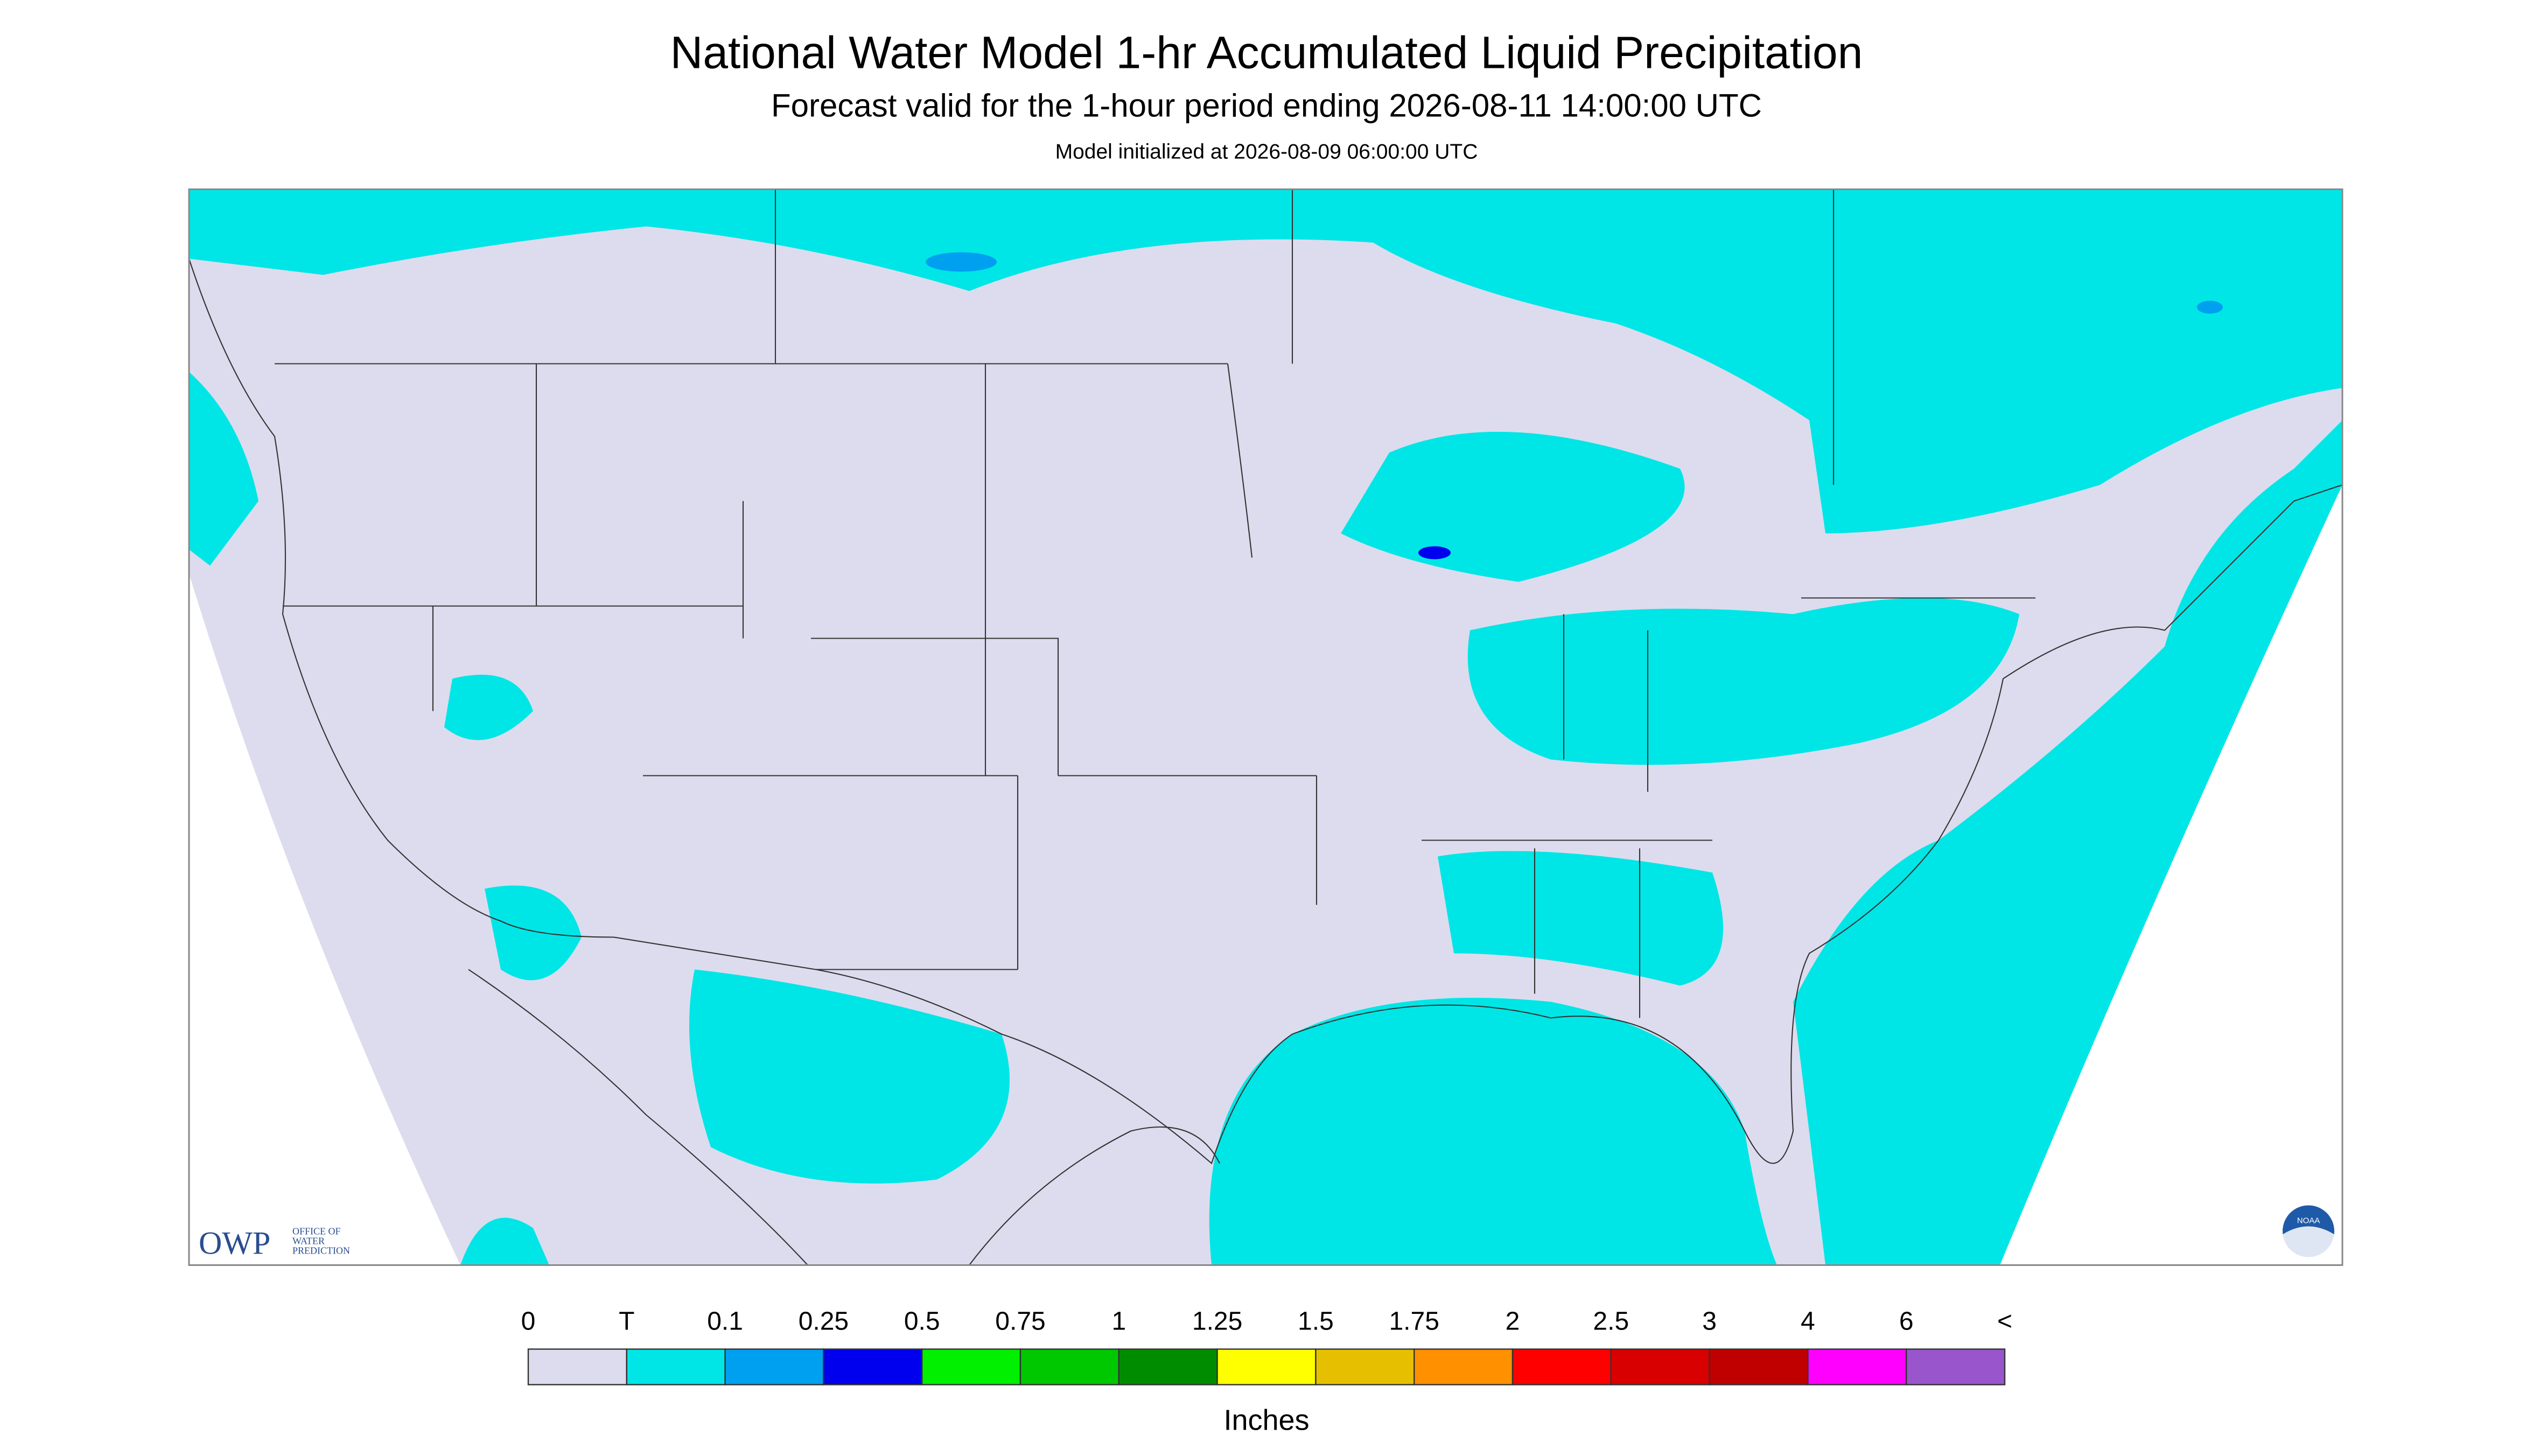 The image size is (2533, 1456). Describe the element at coordinates (922, 1321) in the screenshot. I see `legend-label: 0.5` at that location.